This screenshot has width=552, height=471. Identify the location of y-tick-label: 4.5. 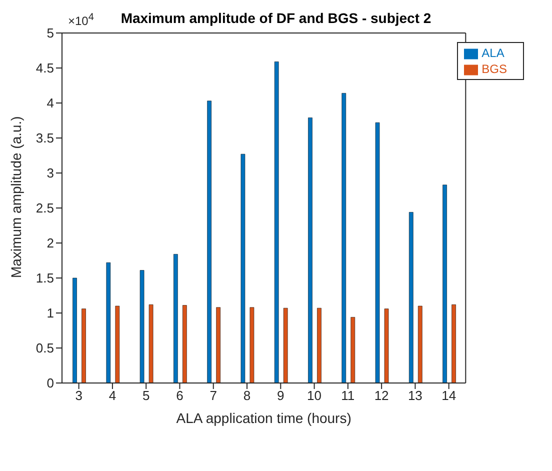
(45, 68).